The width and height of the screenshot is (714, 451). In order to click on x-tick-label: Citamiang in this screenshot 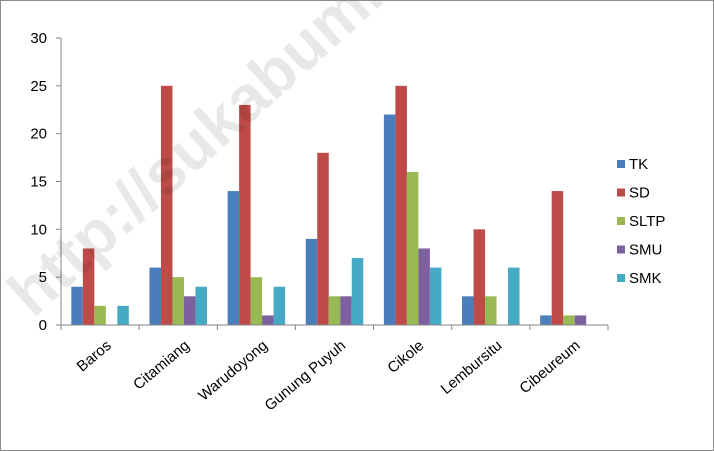, I will do `click(161, 365)`.